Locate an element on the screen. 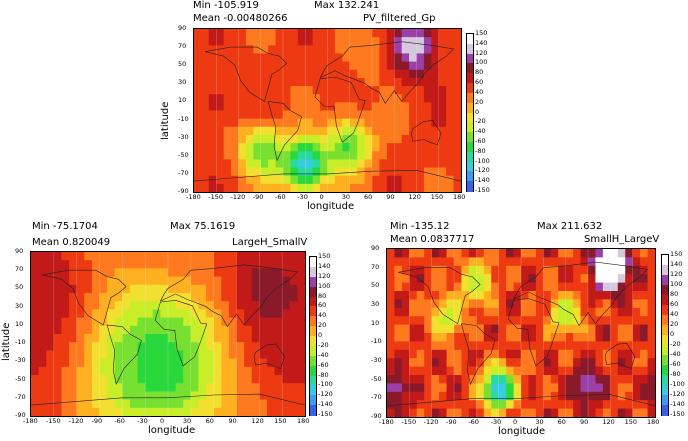 This screenshot has height=441, width=688. coastline is located at coordinates (327, 175).